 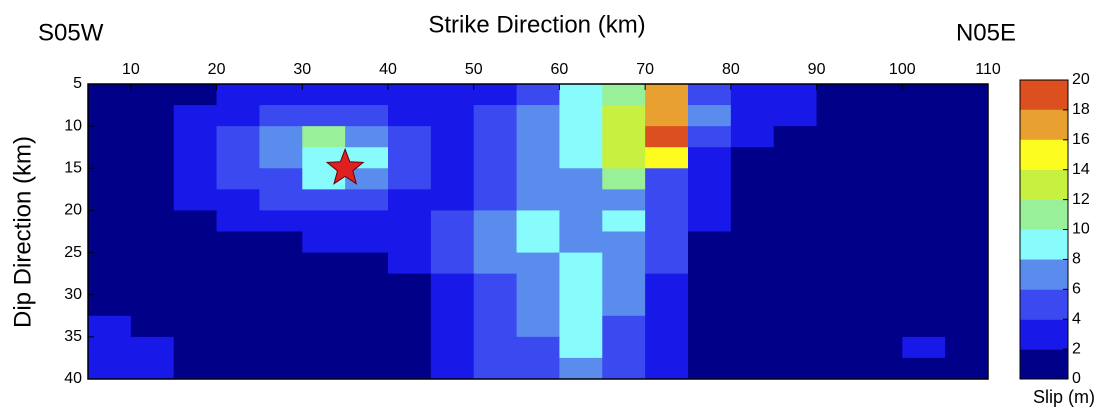 What do you see at coordinates (1081, 79) in the screenshot?
I see `colorbar-tick-label: 20` at bounding box center [1081, 79].